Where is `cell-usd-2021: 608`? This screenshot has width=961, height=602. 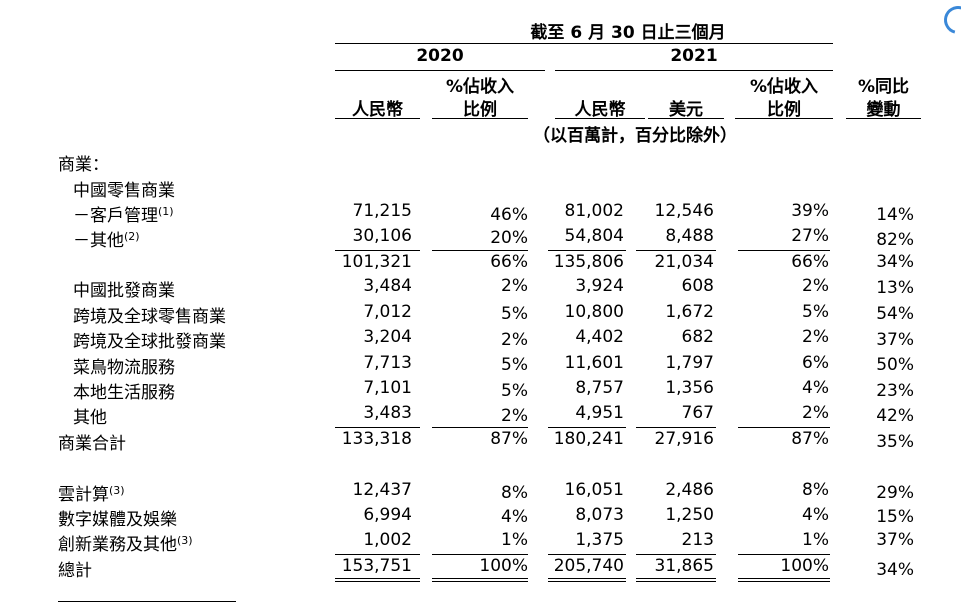
cell-usd-2021: 608 is located at coordinates (697, 286).